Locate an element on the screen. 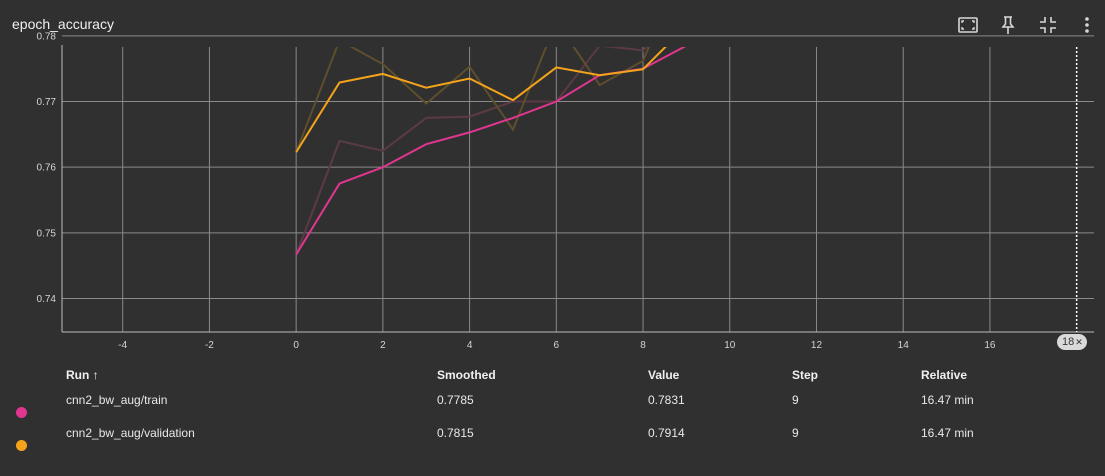 This screenshot has height=476, width=1105. x-tick-label: 14 is located at coordinates (904, 345).